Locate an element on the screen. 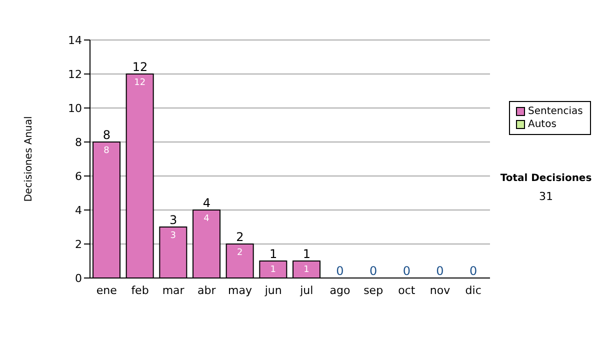 Image resolution: width=600 pixels, height=340 pixels. x-tick-label: ago is located at coordinates (340, 290).